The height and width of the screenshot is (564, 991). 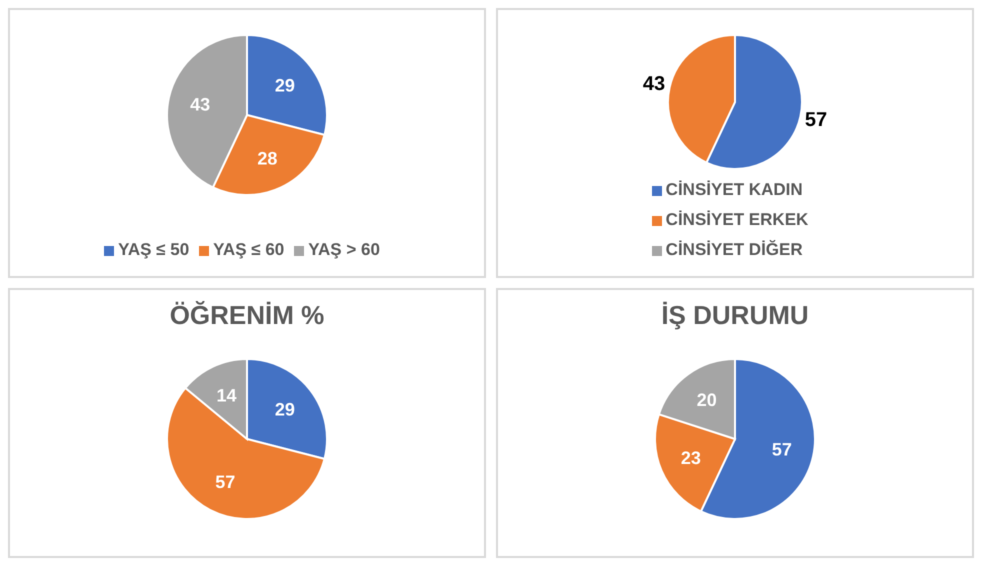 I want to click on data-label: 20, so click(x=706, y=400).